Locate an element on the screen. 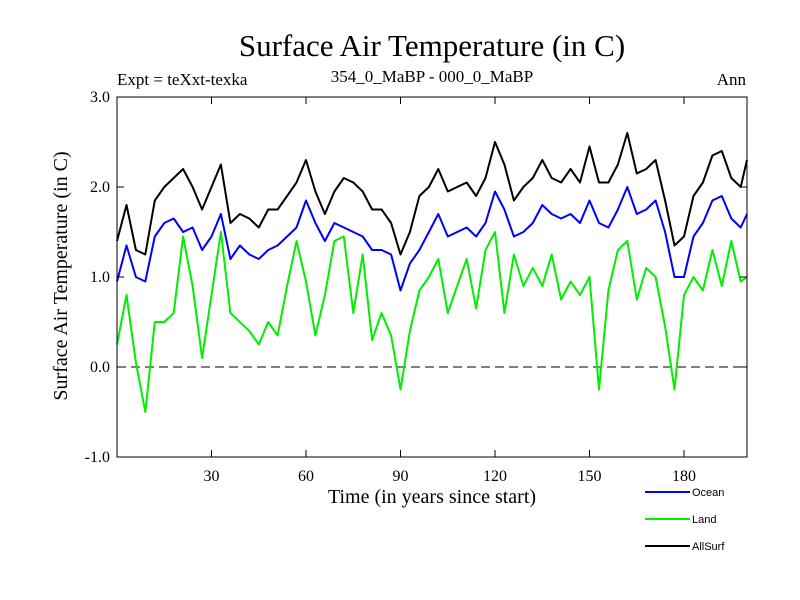 This screenshot has height=600, width=800. chart-title: Surface Air Temperature (in C) is located at coordinates (432, 45).